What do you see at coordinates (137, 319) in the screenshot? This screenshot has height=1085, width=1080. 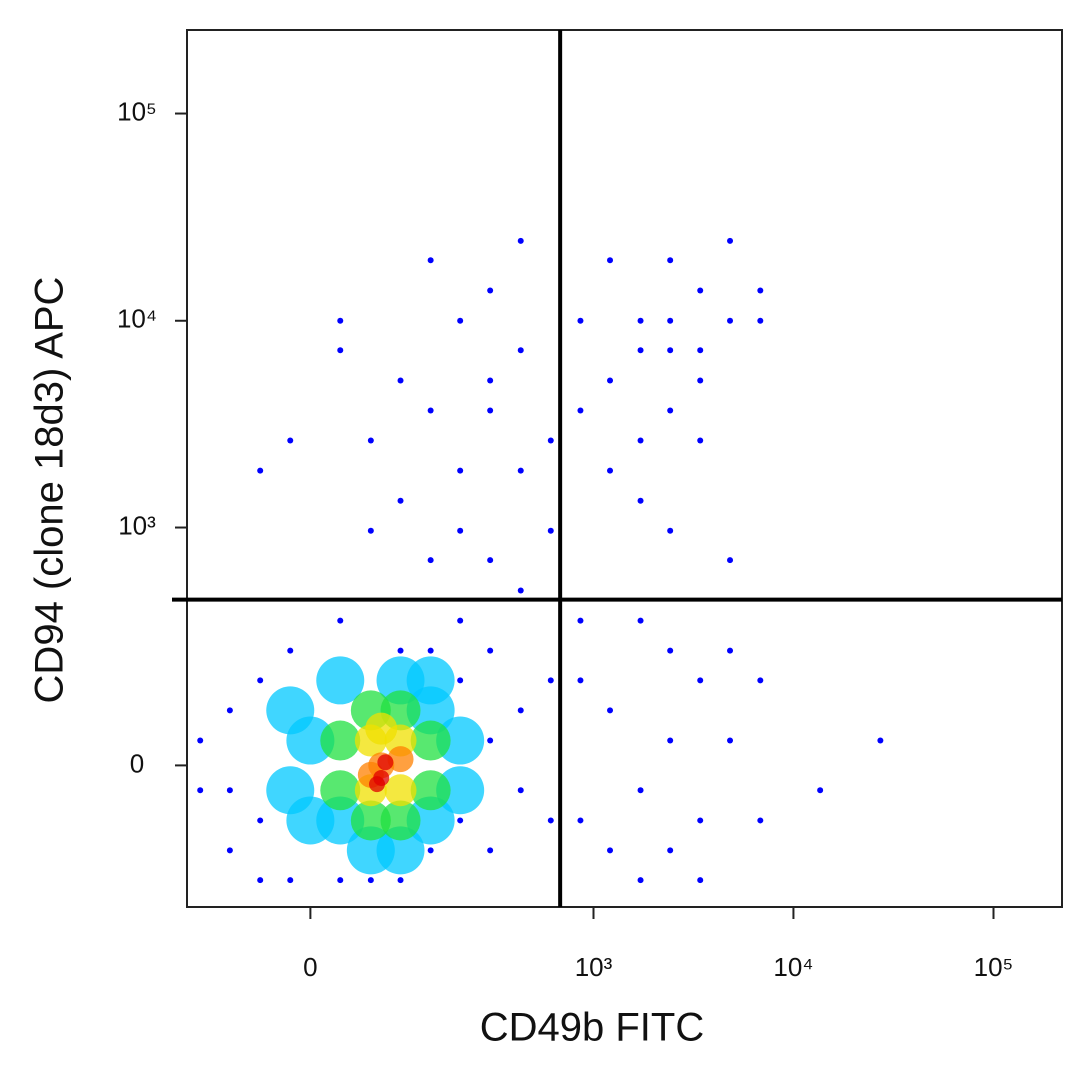 I see `y-tick-label: 10⁴` at bounding box center [137, 319].